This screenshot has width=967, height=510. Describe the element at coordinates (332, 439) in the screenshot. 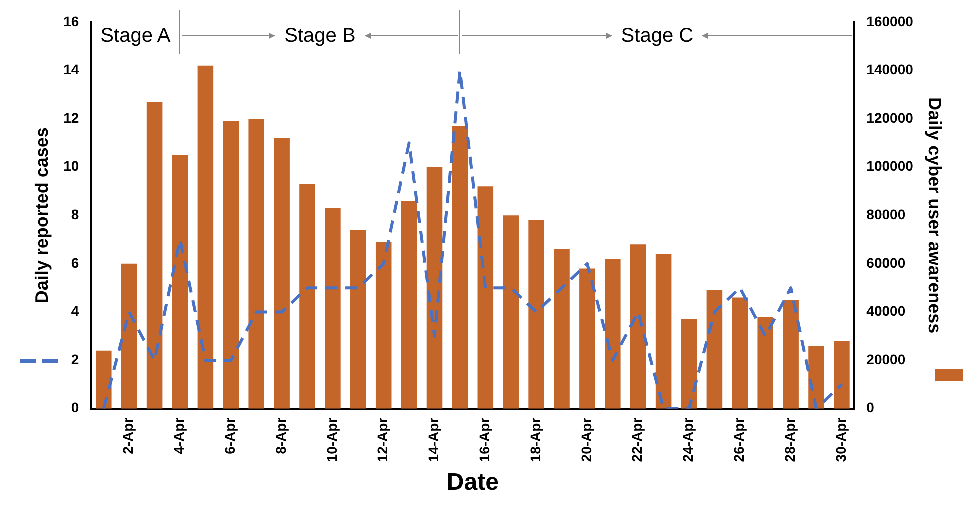

I see `x-tick-label: 10-Apr` at that location.